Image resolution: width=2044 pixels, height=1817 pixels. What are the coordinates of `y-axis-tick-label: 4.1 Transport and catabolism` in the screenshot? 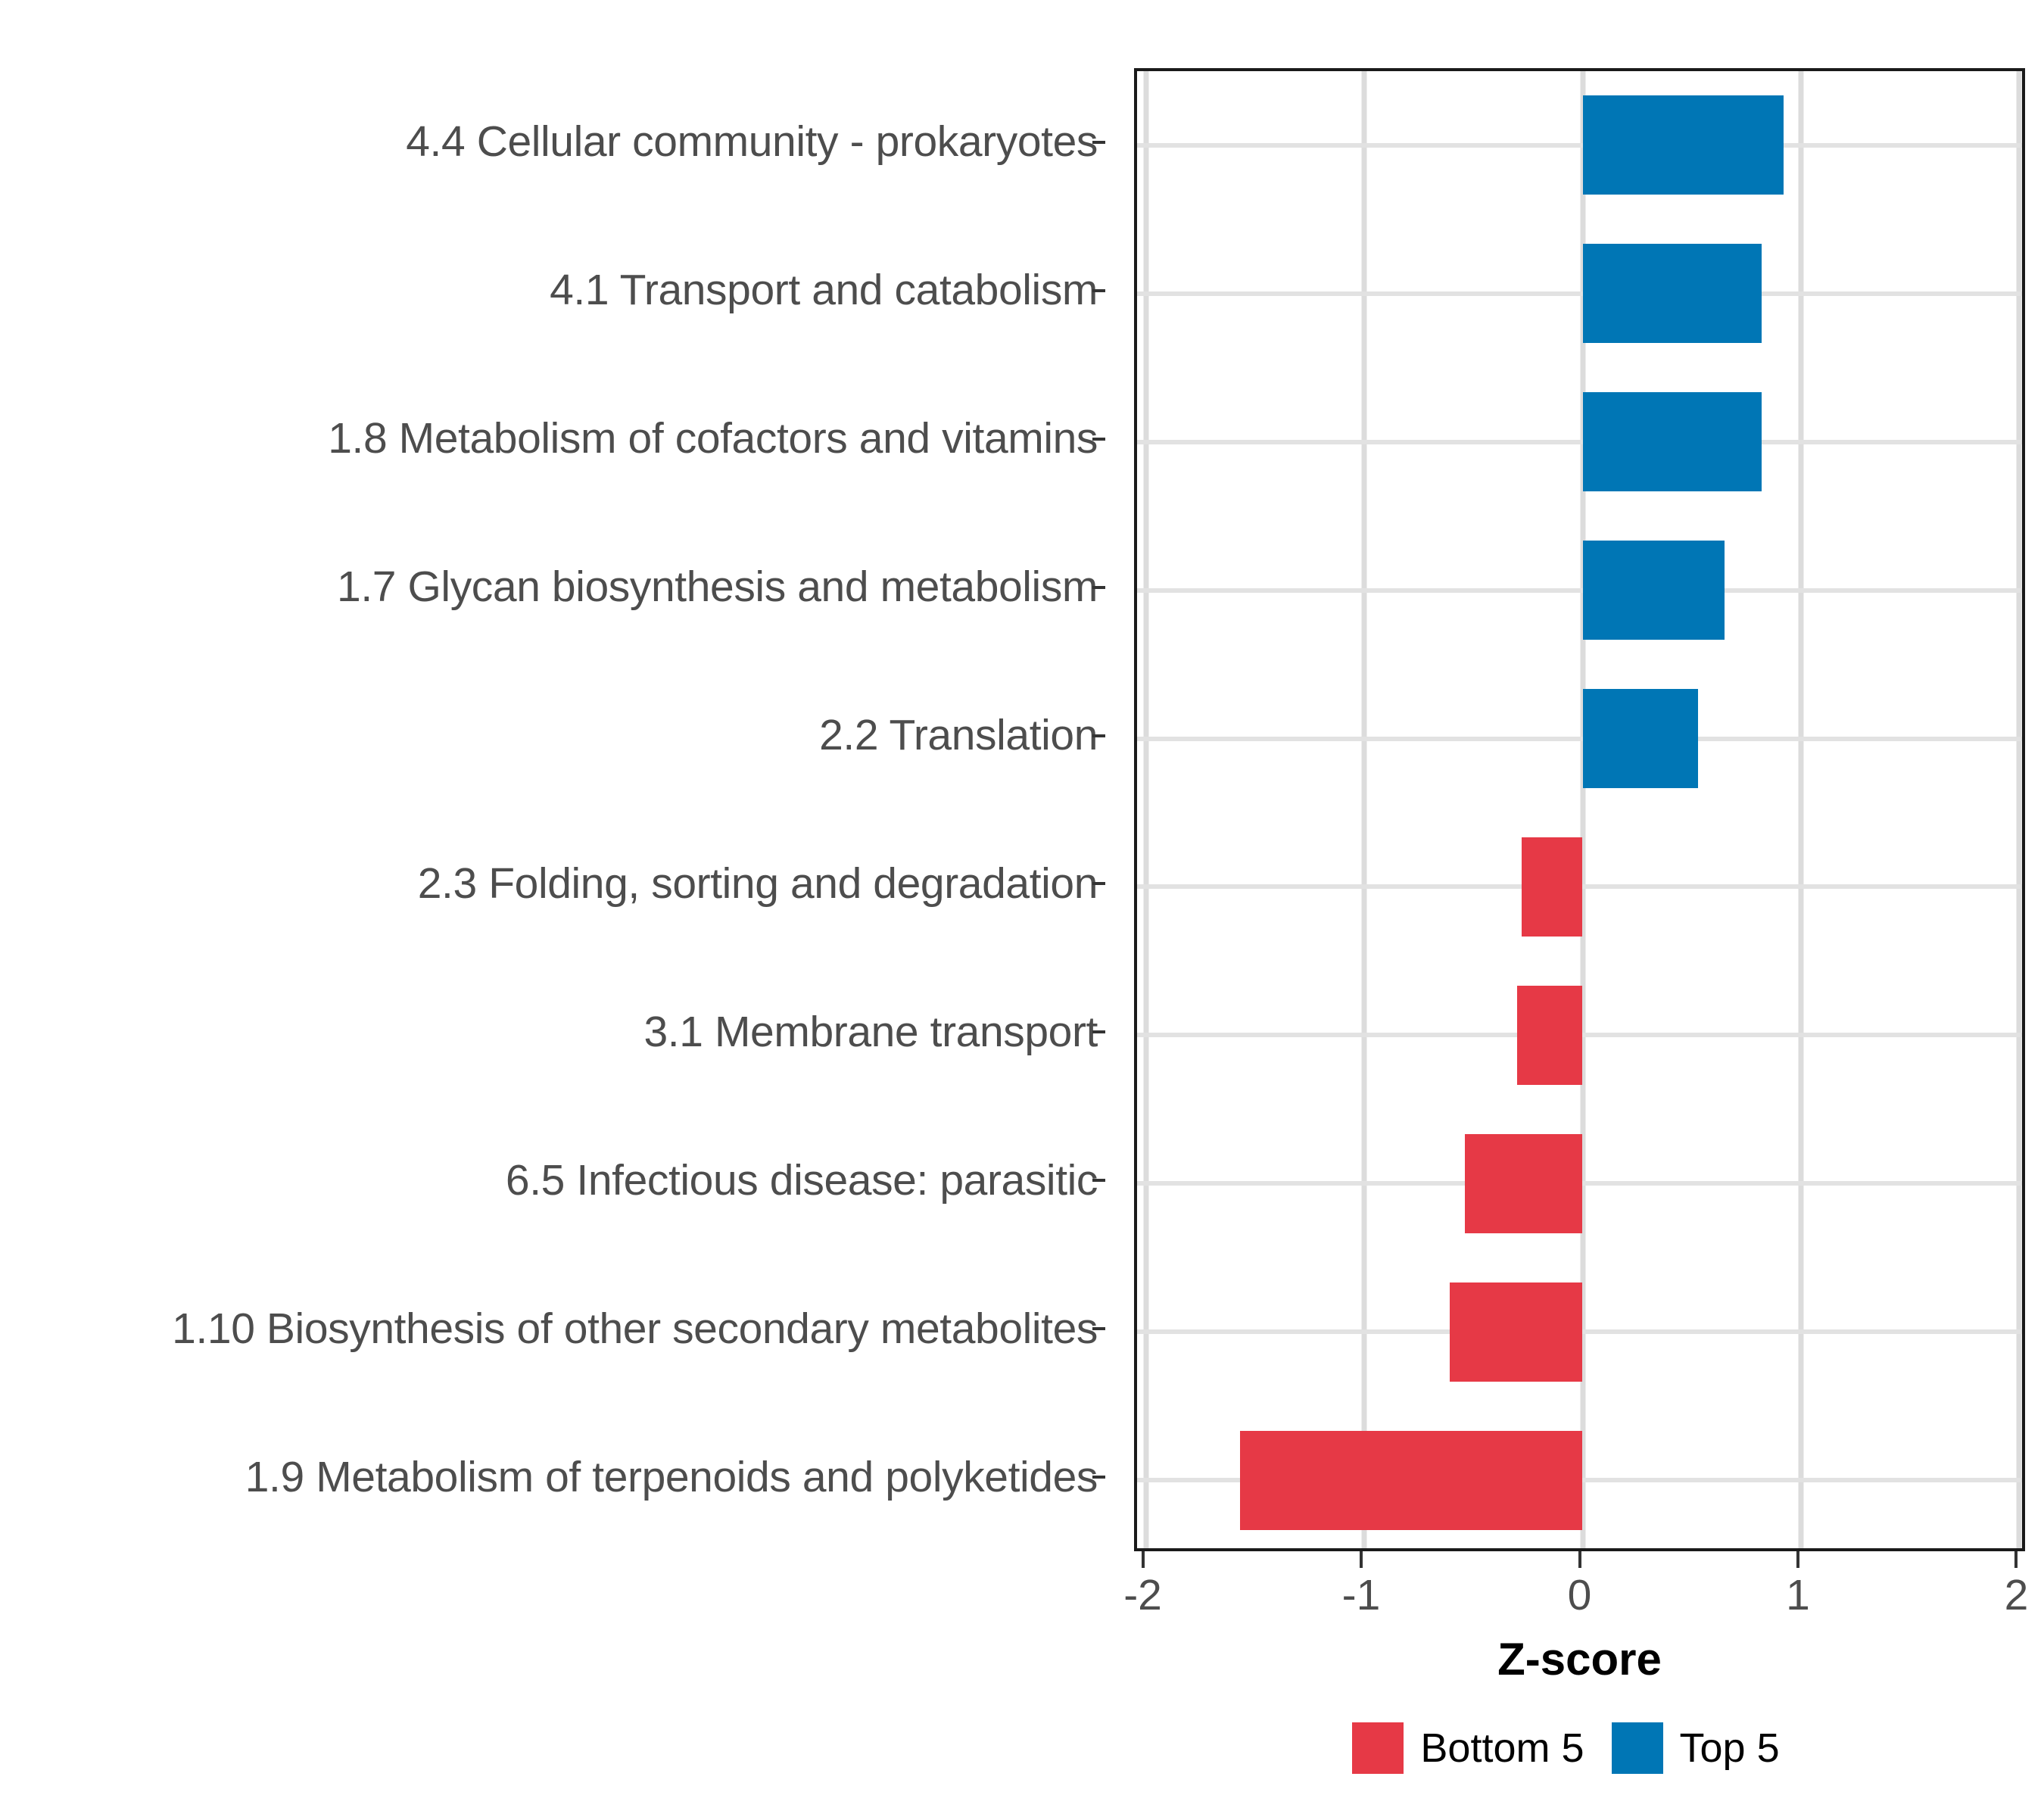 It's located at (824, 290).